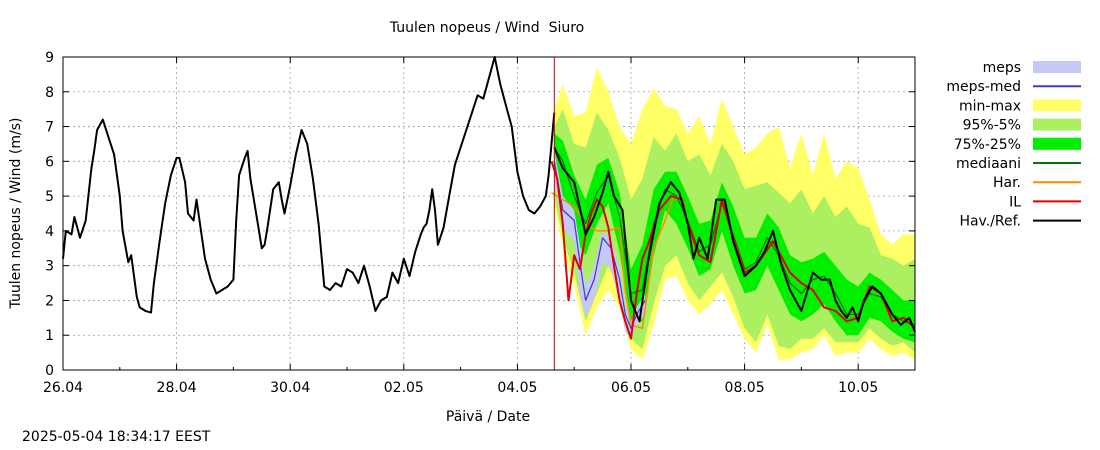  Describe the element at coordinates (49, 301) in the screenshot. I see `y-tick-label: 2` at that location.